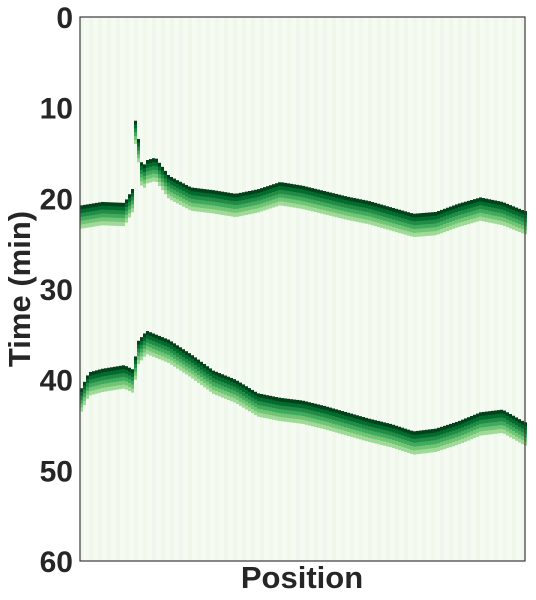 The image size is (536, 600). Describe the element at coordinates (56, 562) in the screenshot. I see `y-tick-label: 60` at that location.